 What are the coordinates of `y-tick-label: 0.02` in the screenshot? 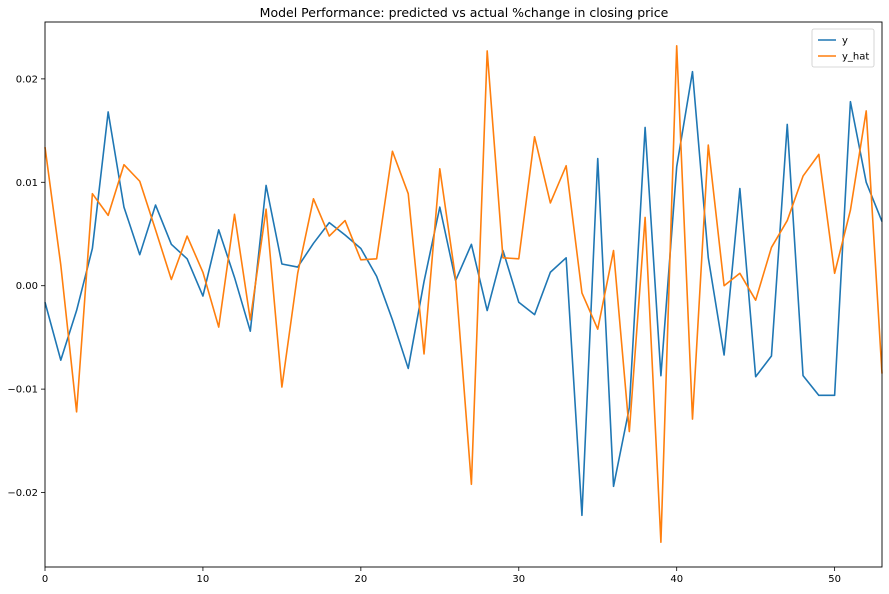 It's located at (27, 79).